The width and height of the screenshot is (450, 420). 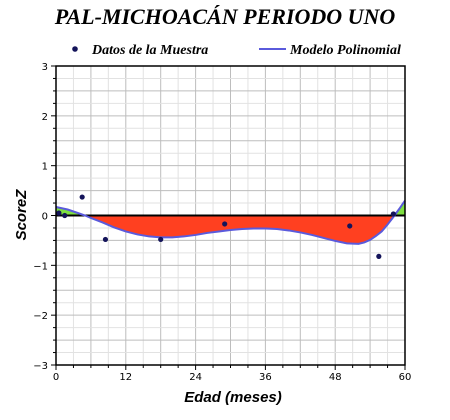 I want to click on chart-title: PAL-MICHOACÁN PERIODO UNO, so click(x=225, y=16).